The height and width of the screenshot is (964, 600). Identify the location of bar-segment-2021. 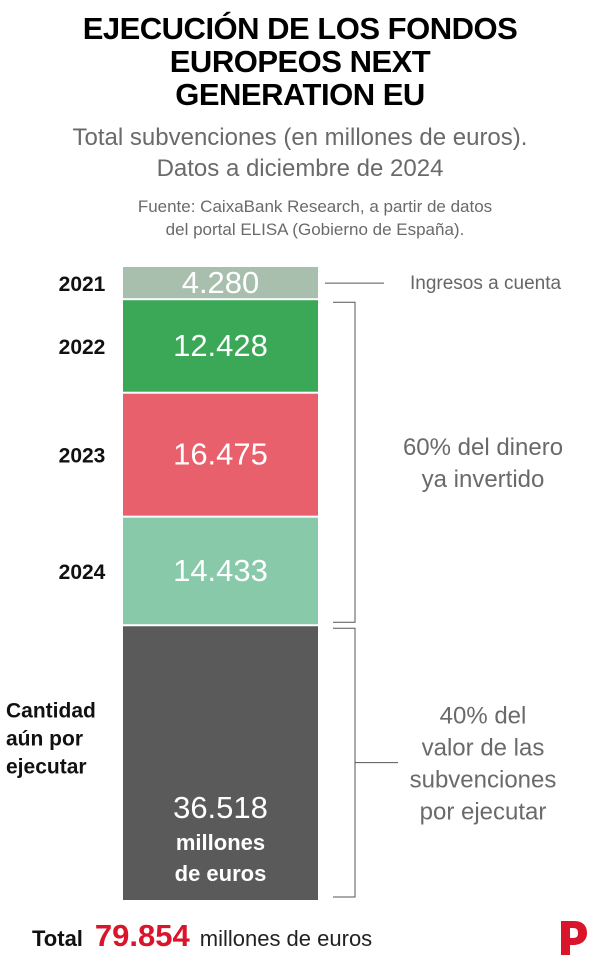
(220, 283).